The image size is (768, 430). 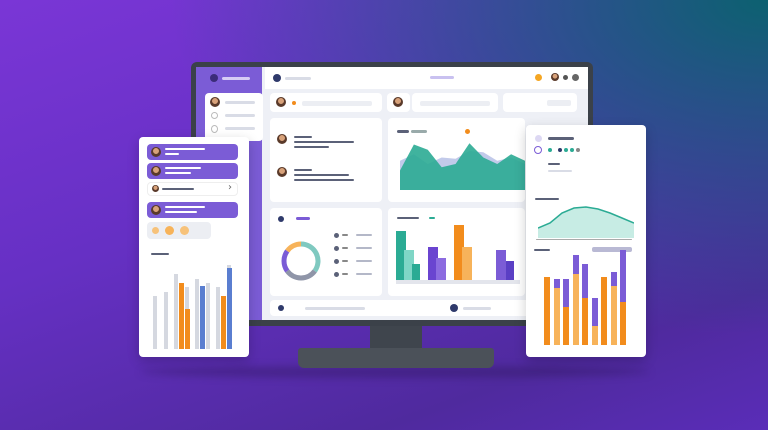 I want to click on chevron-right-icon: ›, so click(x=230, y=187).